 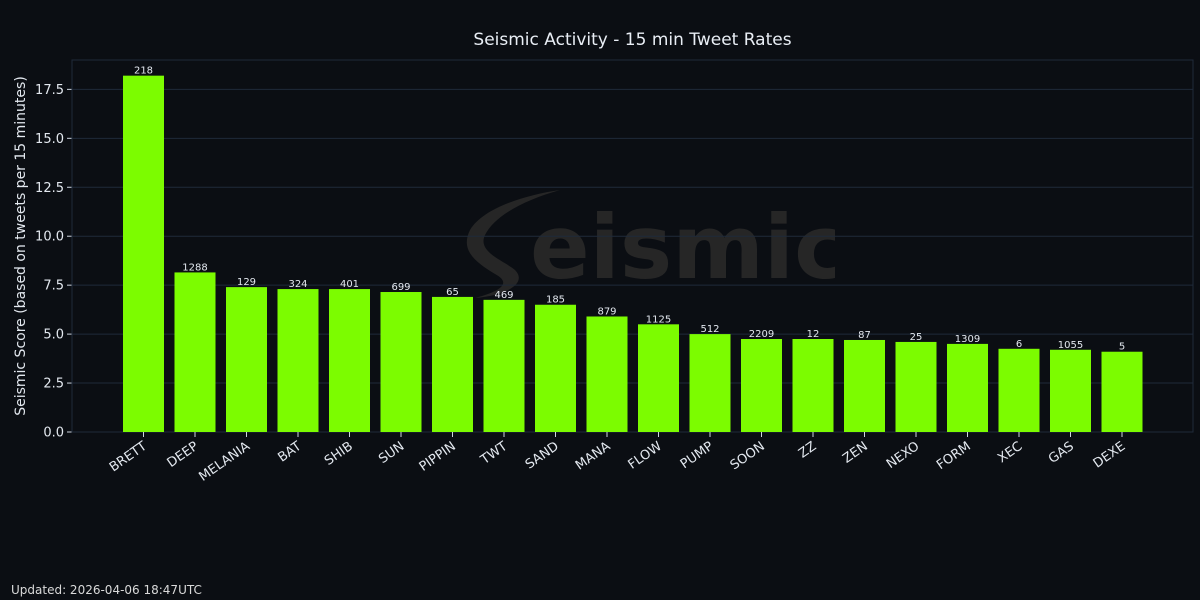 What do you see at coordinates (401, 362) in the screenshot?
I see `bar-sun` at bounding box center [401, 362].